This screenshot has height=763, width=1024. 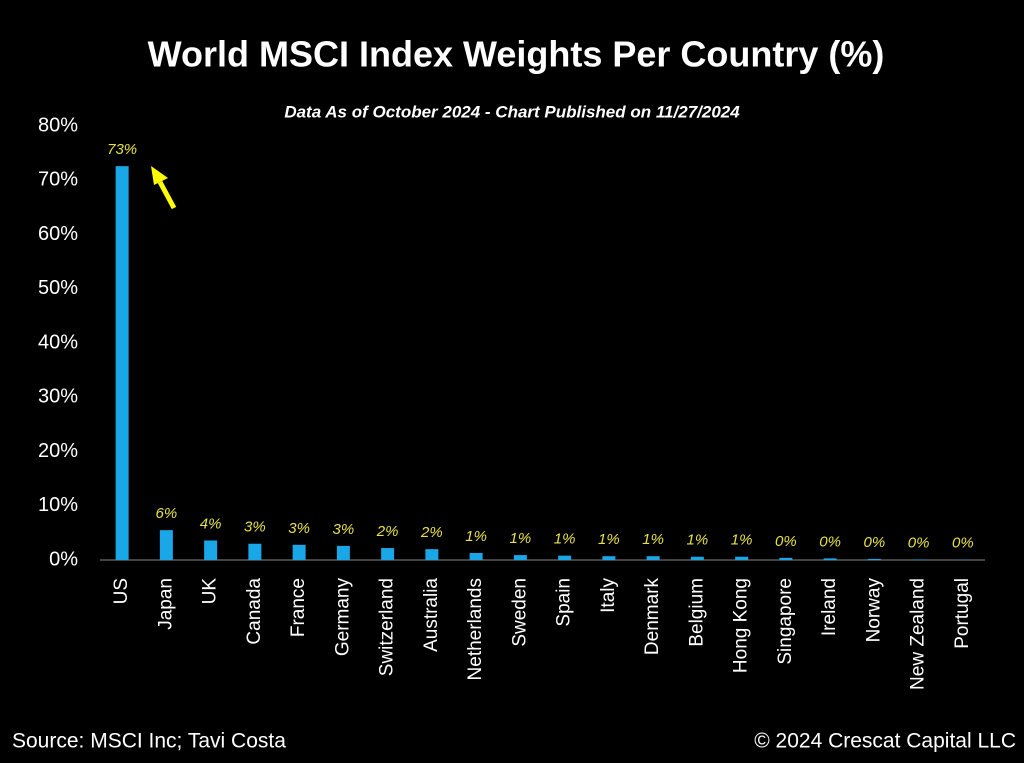 I want to click on y-tick-label: 60%, so click(x=58, y=234).